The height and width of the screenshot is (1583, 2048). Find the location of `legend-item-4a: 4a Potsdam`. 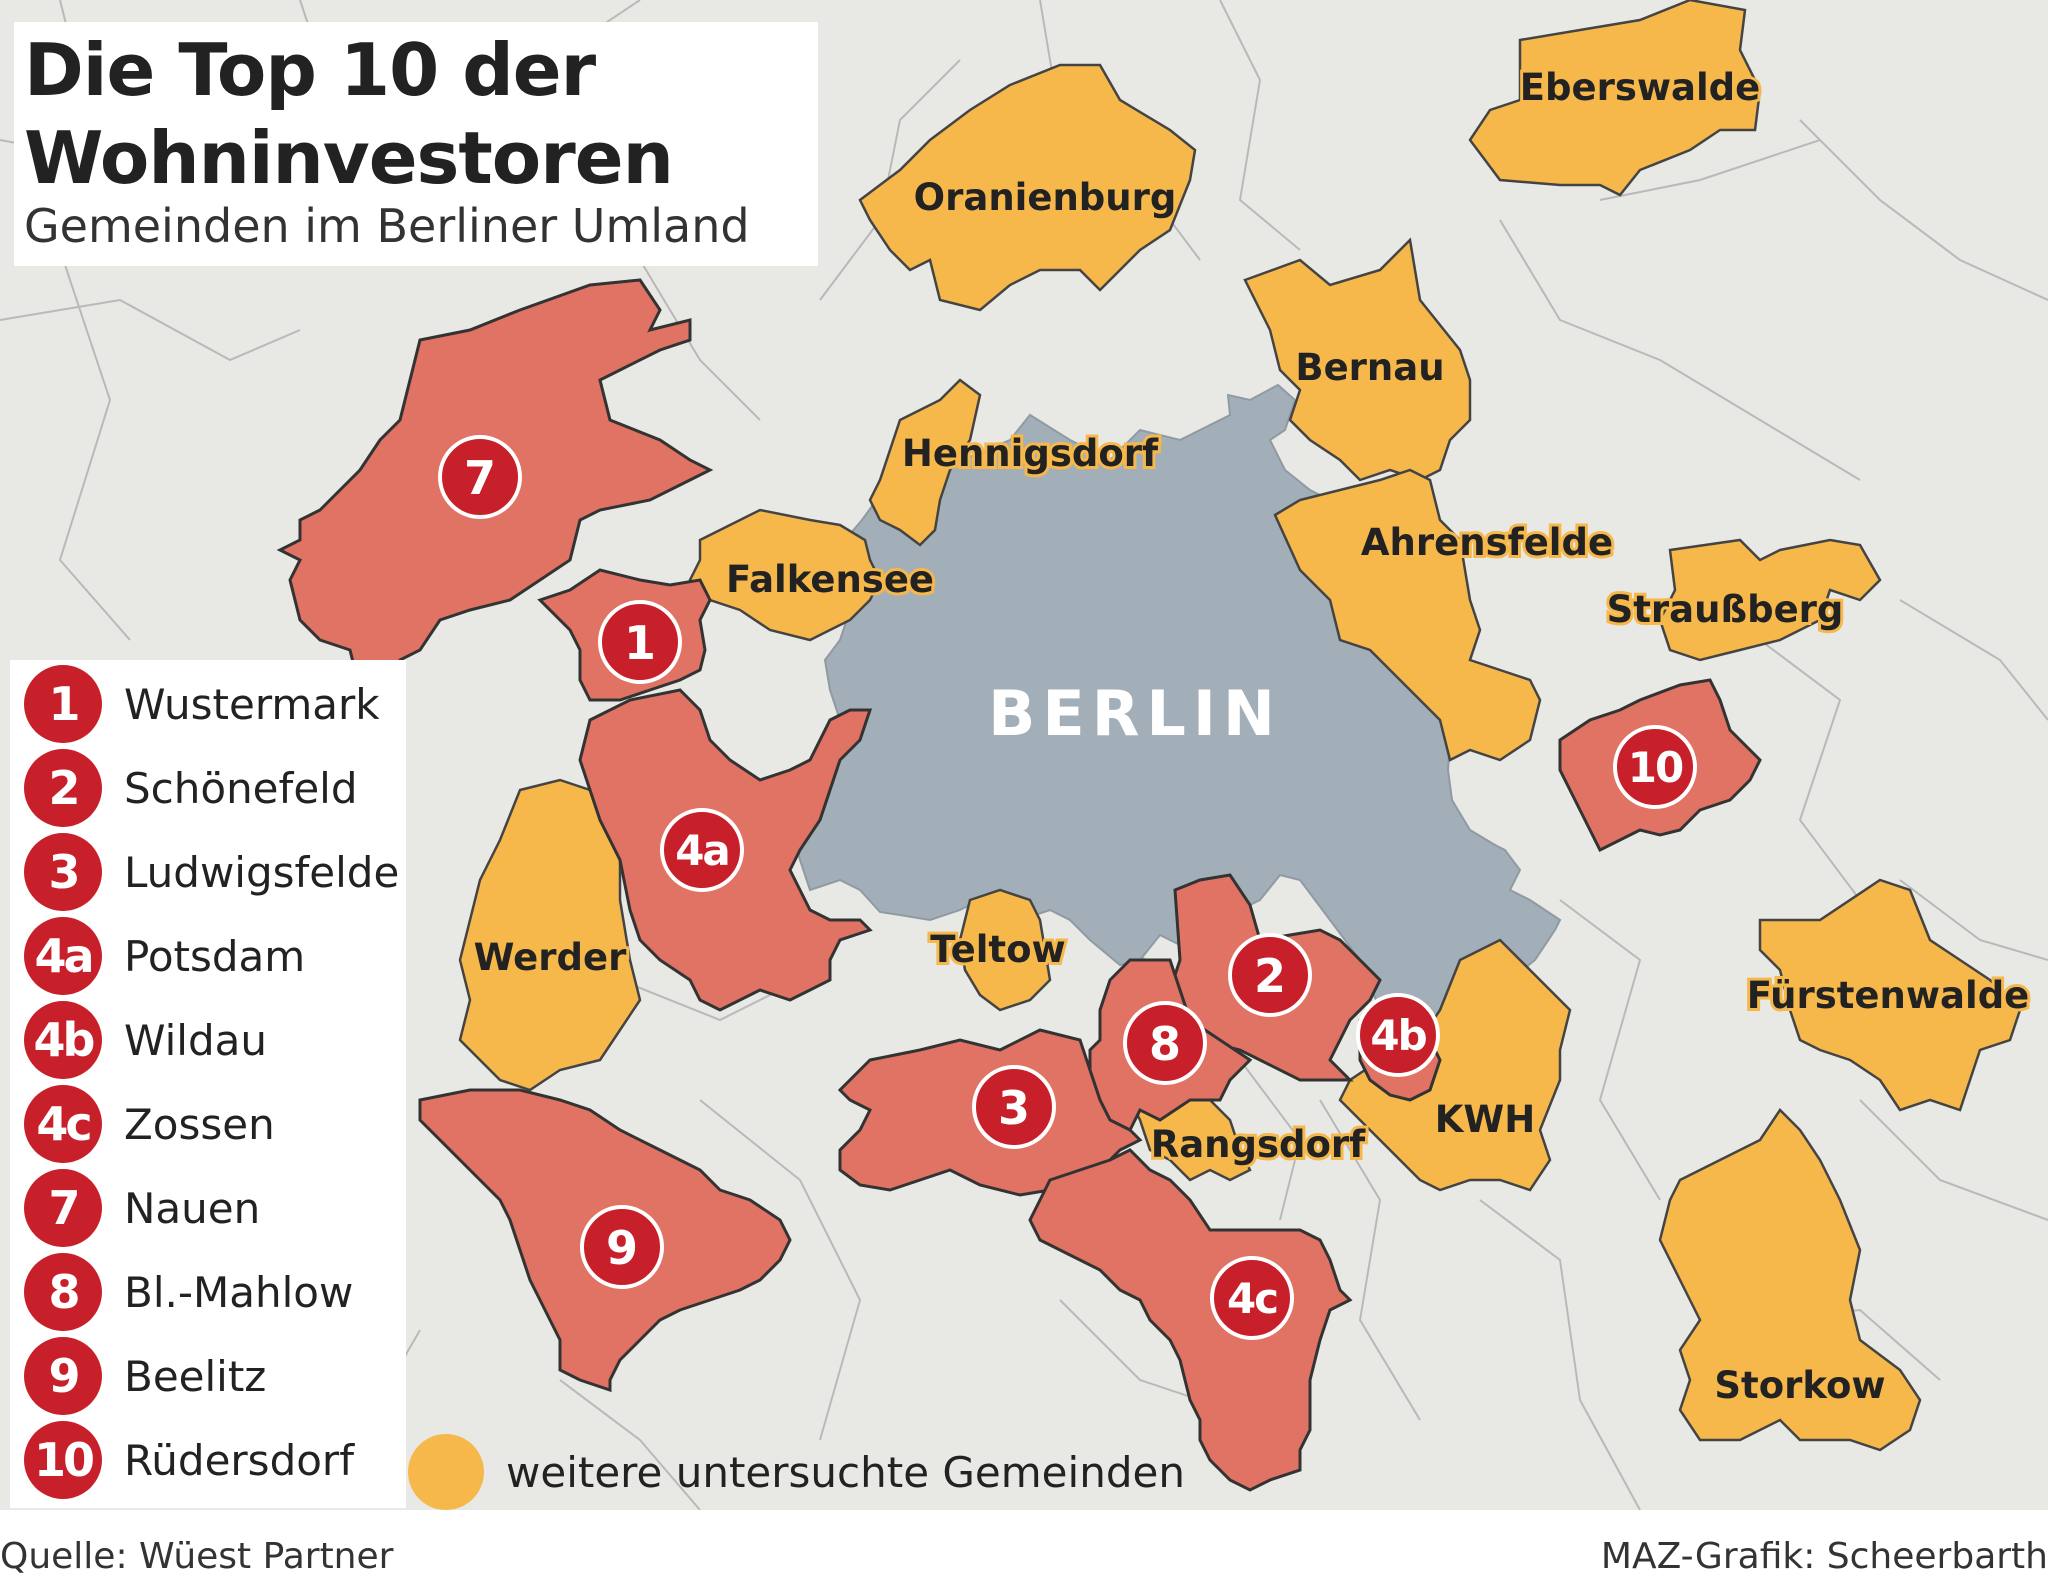

legend-item-4a: 4a Potsdam is located at coordinates (164, 956).